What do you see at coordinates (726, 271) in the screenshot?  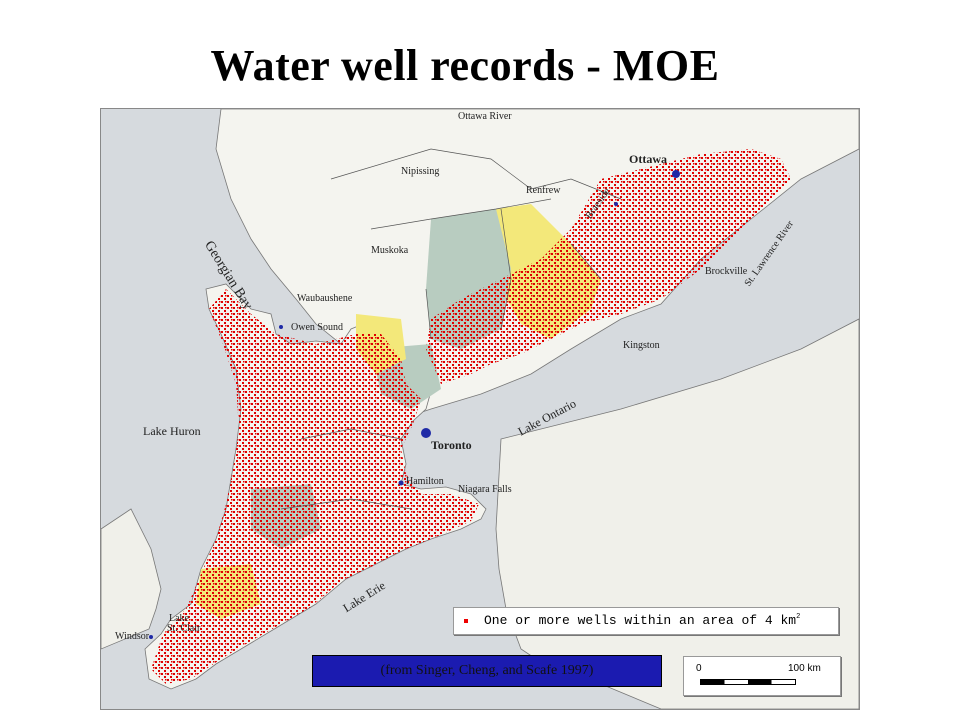 I see `brockville-label: Brockville` at bounding box center [726, 271].